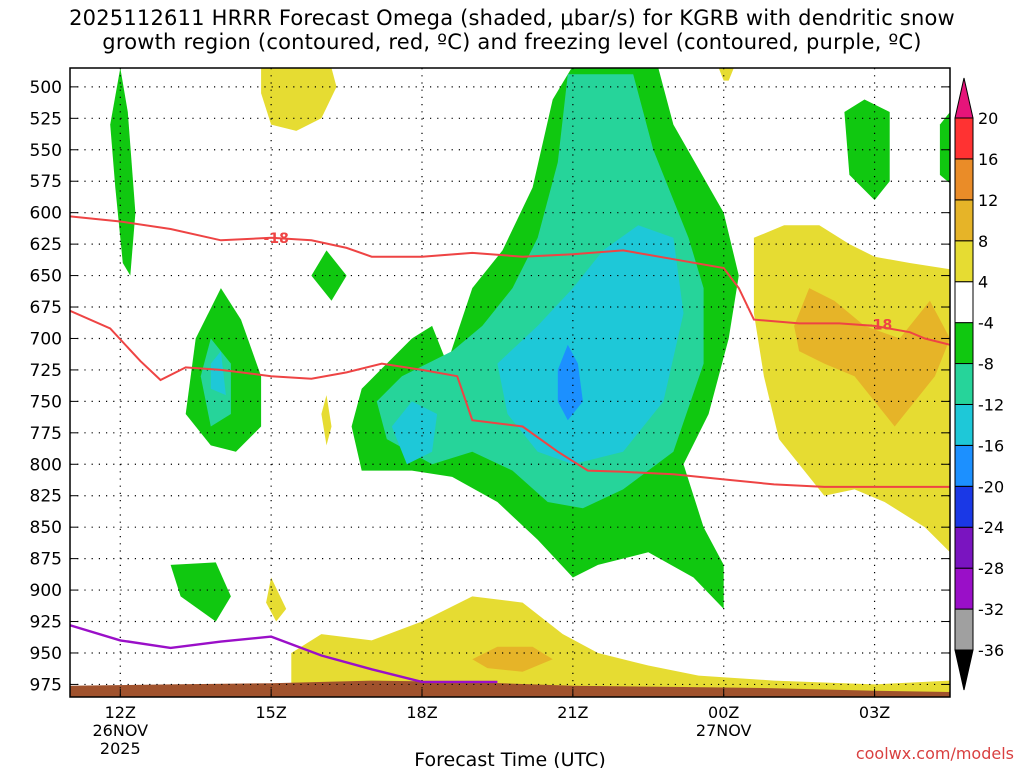 This screenshot has width=1024, height=768. I want to click on x-date-label-12Z: 26NOV, so click(120, 730).